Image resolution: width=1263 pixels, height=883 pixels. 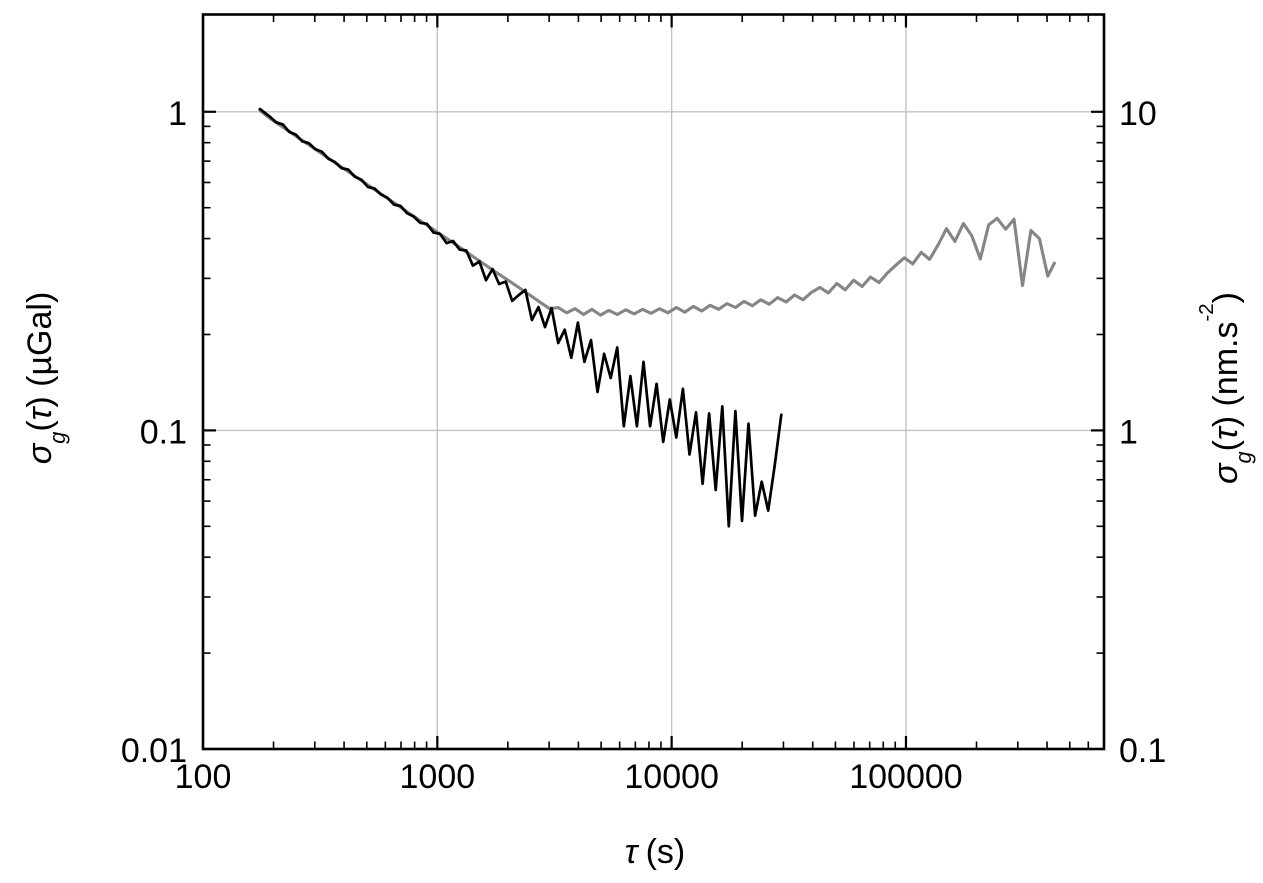 What do you see at coordinates (665, 852) in the screenshot?
I see `x-unit-text: (s)` at bounding box center [665, 852].